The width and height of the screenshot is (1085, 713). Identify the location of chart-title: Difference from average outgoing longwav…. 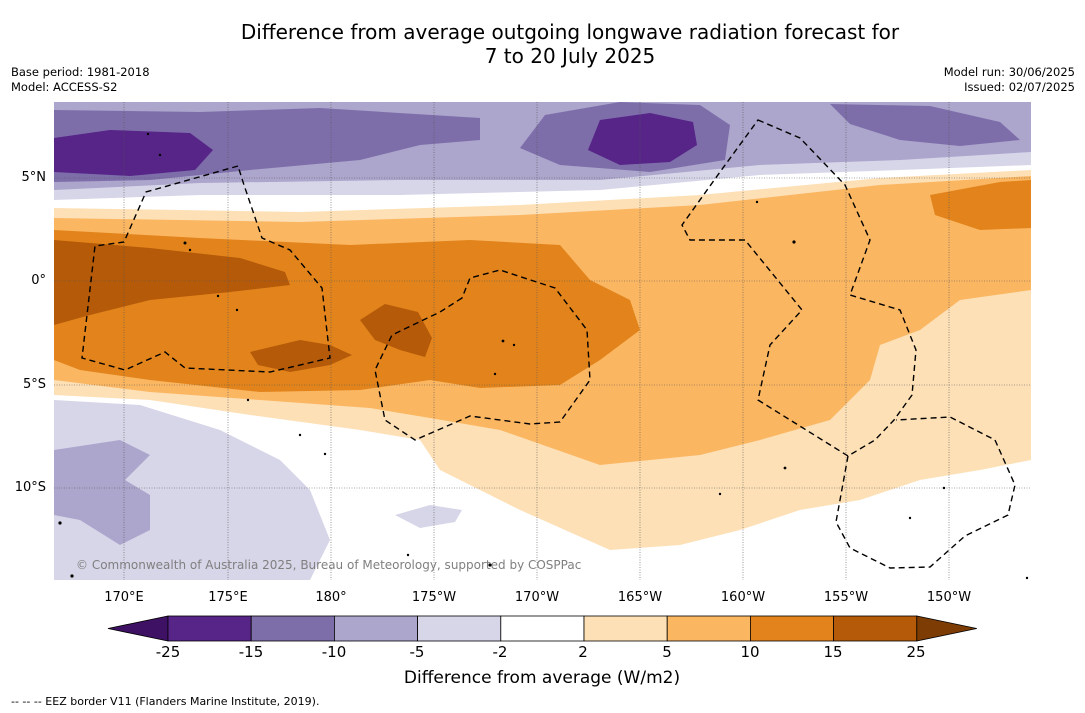
(542, 44).